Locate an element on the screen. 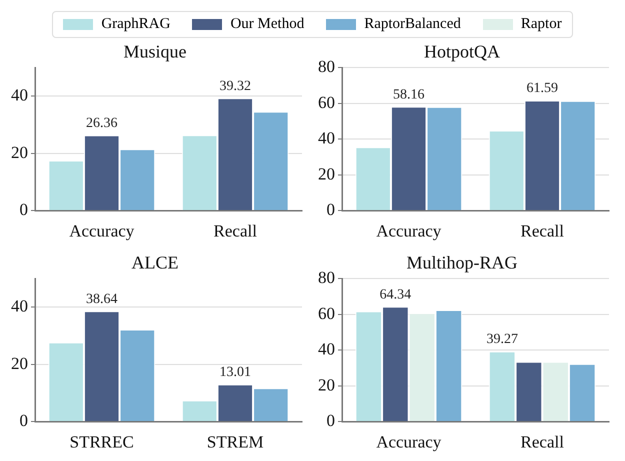 The image size is (625, 461). legend-label: RaptorBalanced is located at coordinates (412, 24).